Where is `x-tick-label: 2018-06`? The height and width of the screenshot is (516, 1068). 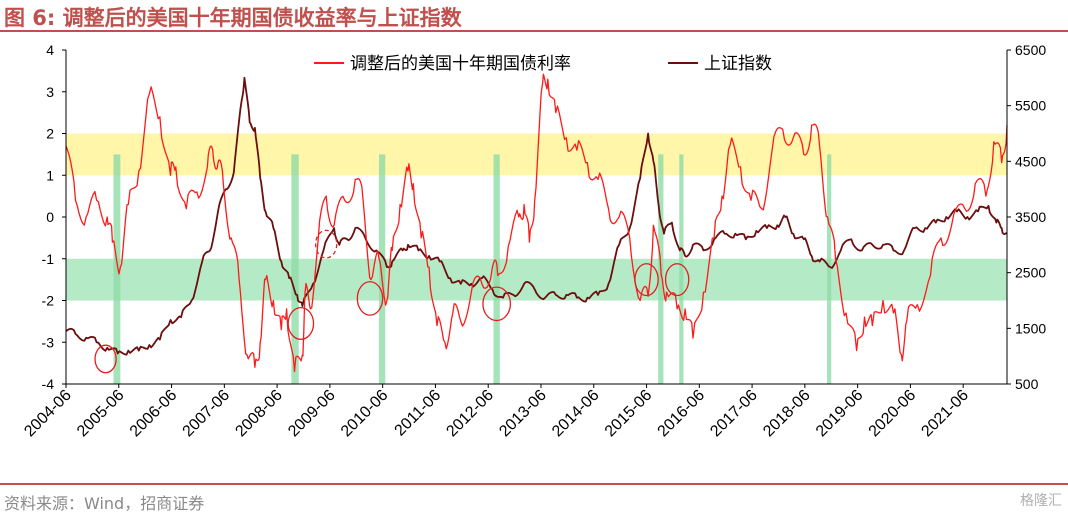
x-tick-label: 2018-06 is located at coordinates (787, 414).